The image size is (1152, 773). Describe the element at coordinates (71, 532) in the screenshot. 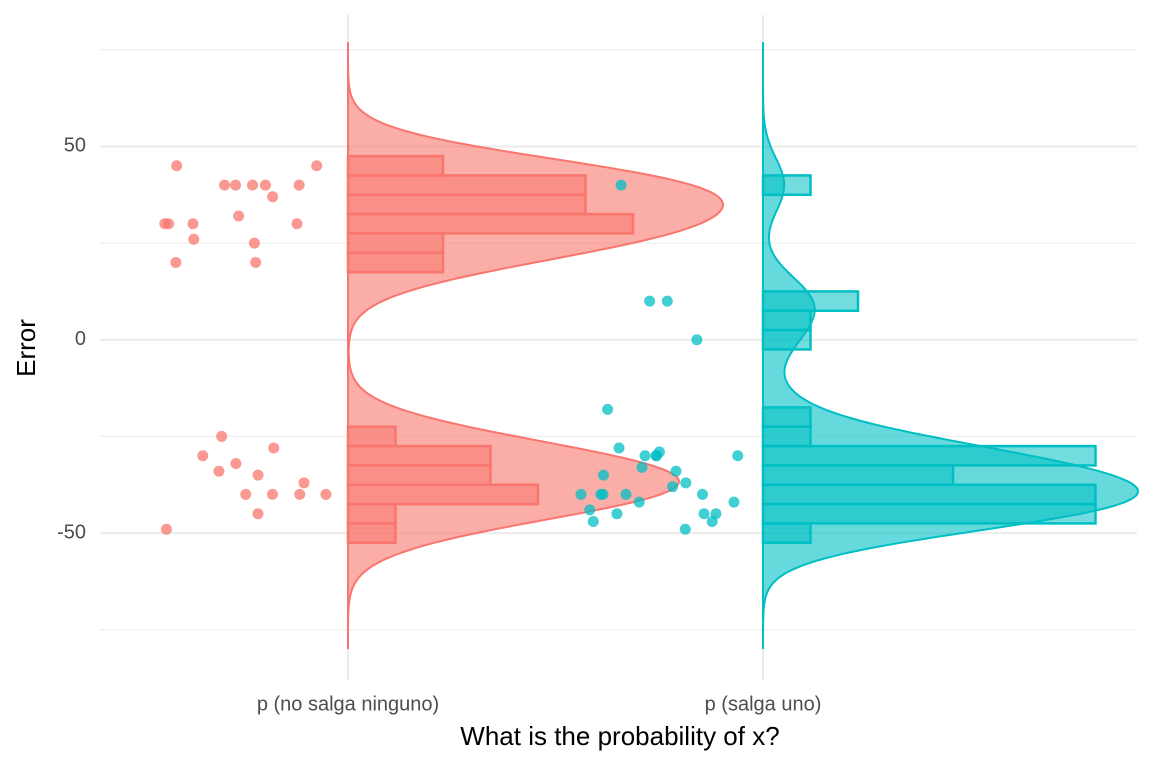

I see `y-tick-label: -50` at that location.